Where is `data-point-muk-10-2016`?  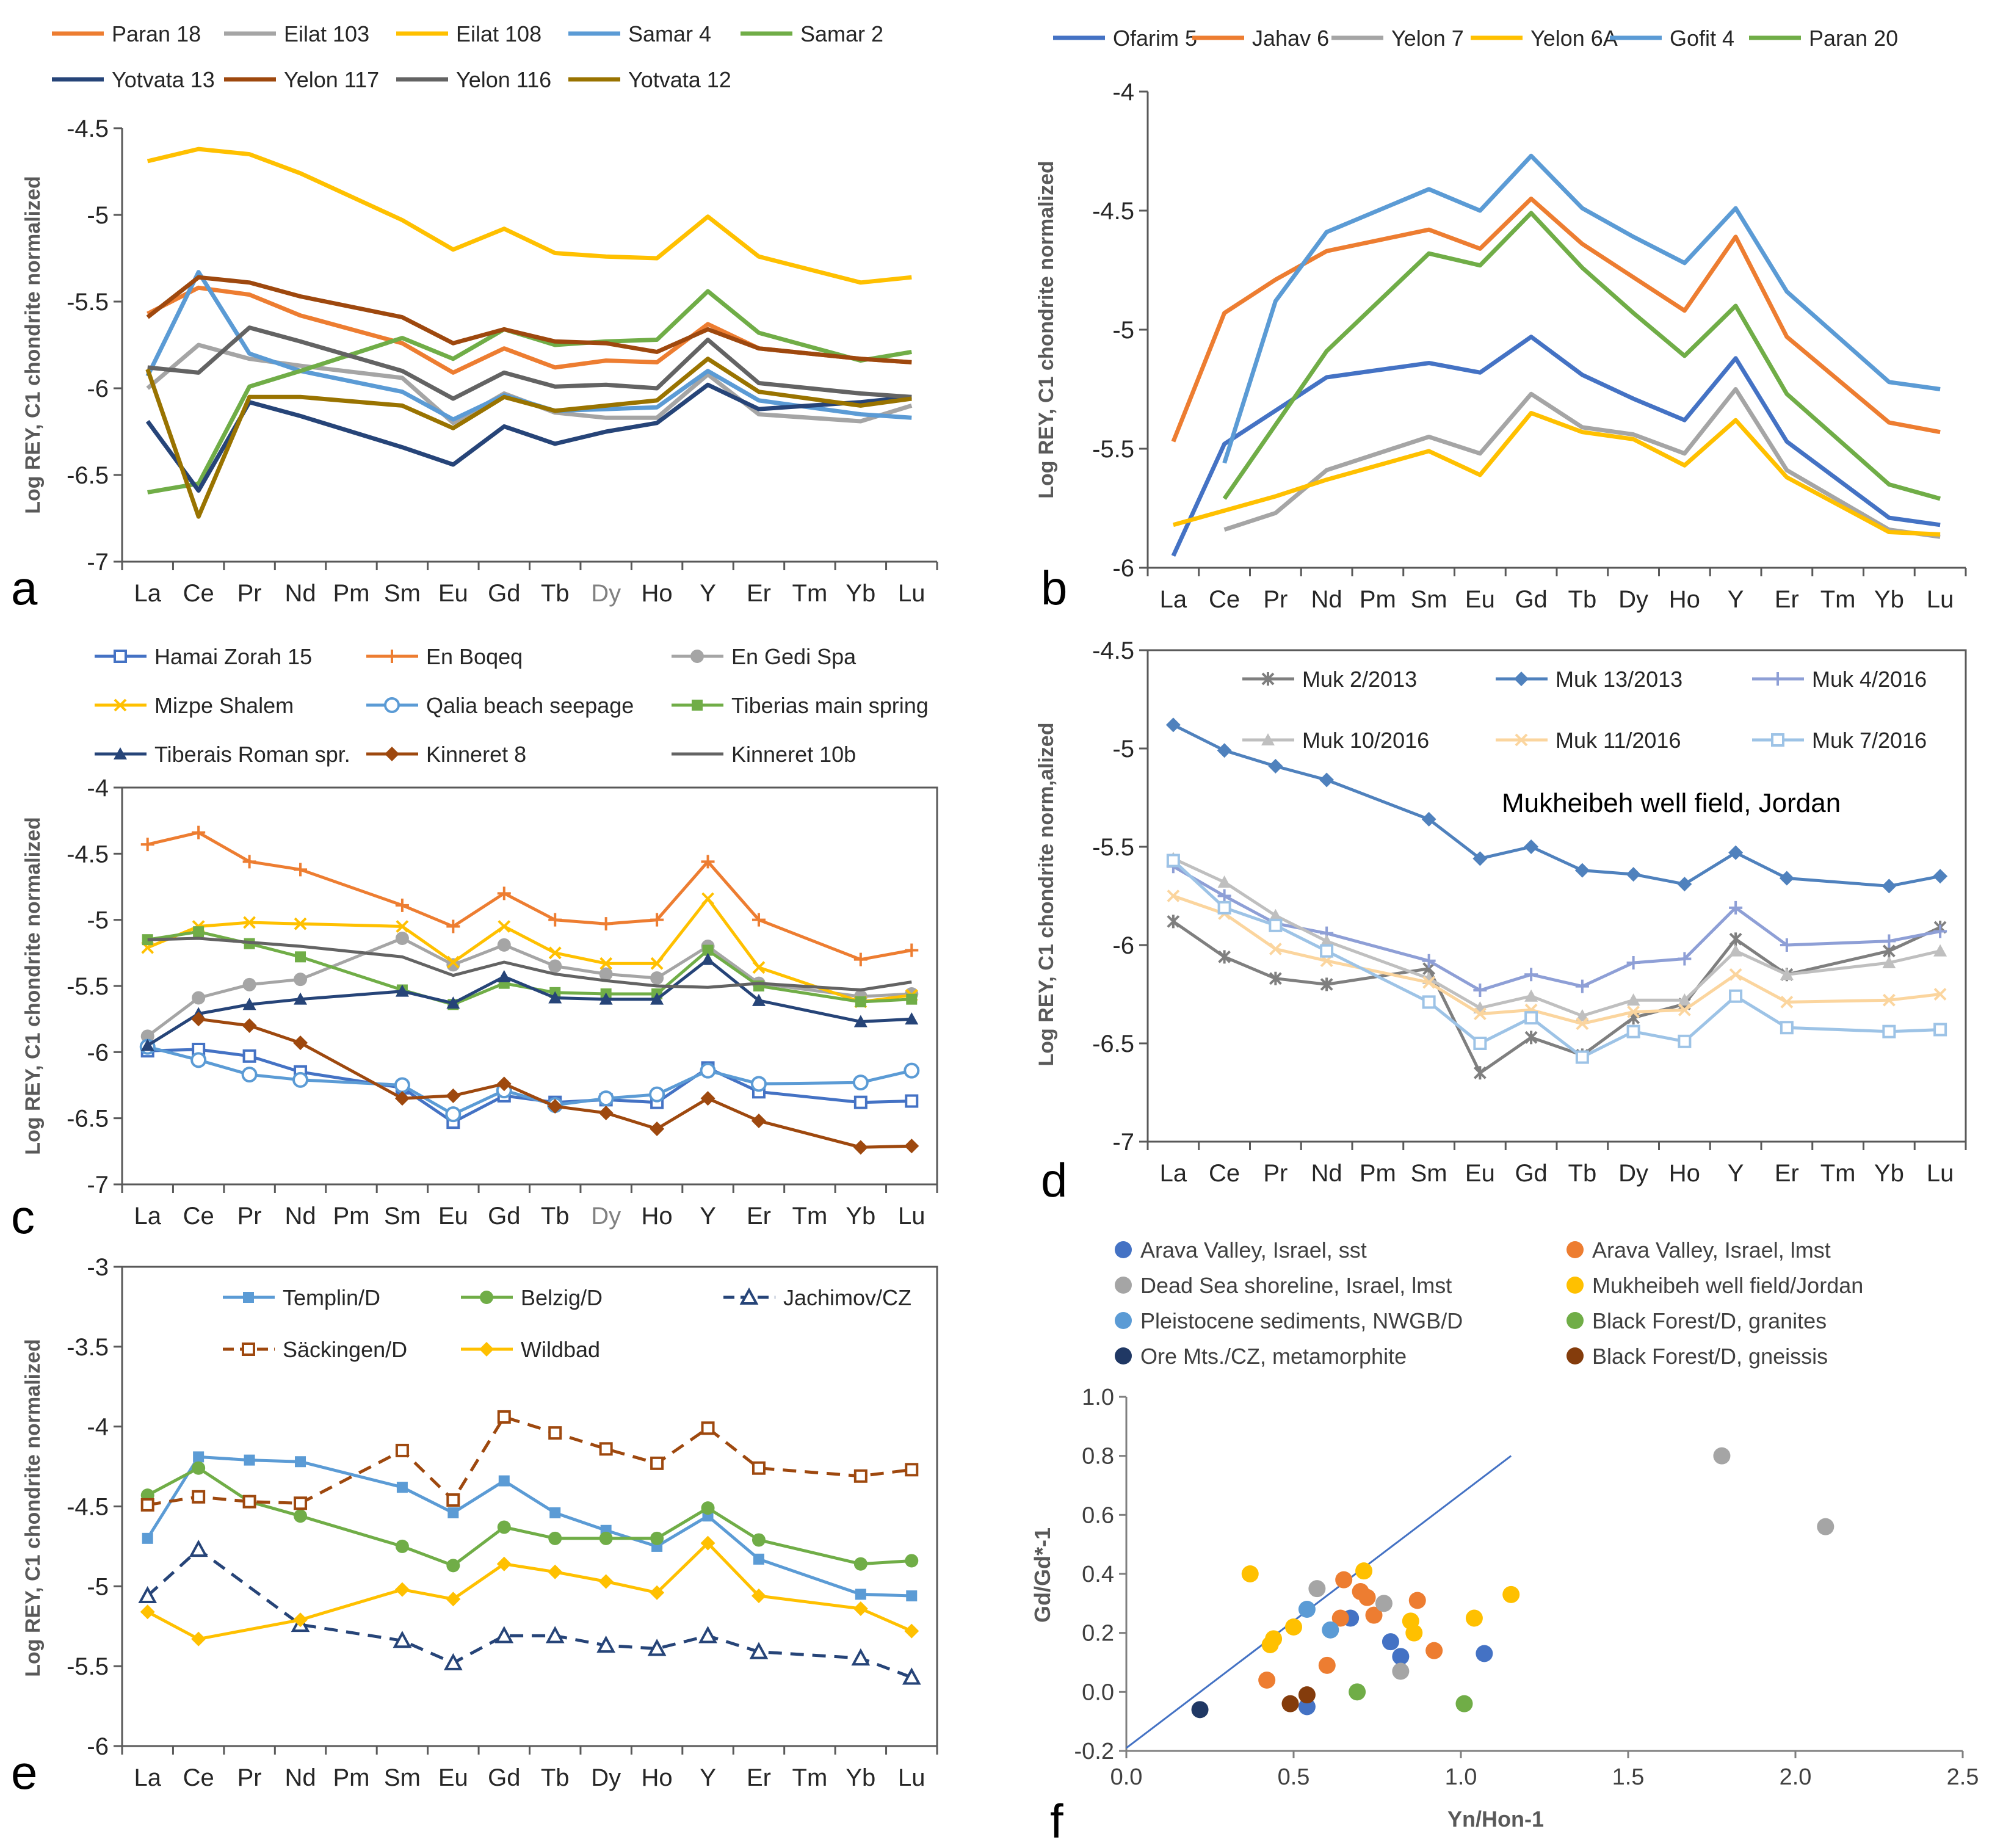
data-point-muk-10-2016 is located at coordinates (1736, 950).